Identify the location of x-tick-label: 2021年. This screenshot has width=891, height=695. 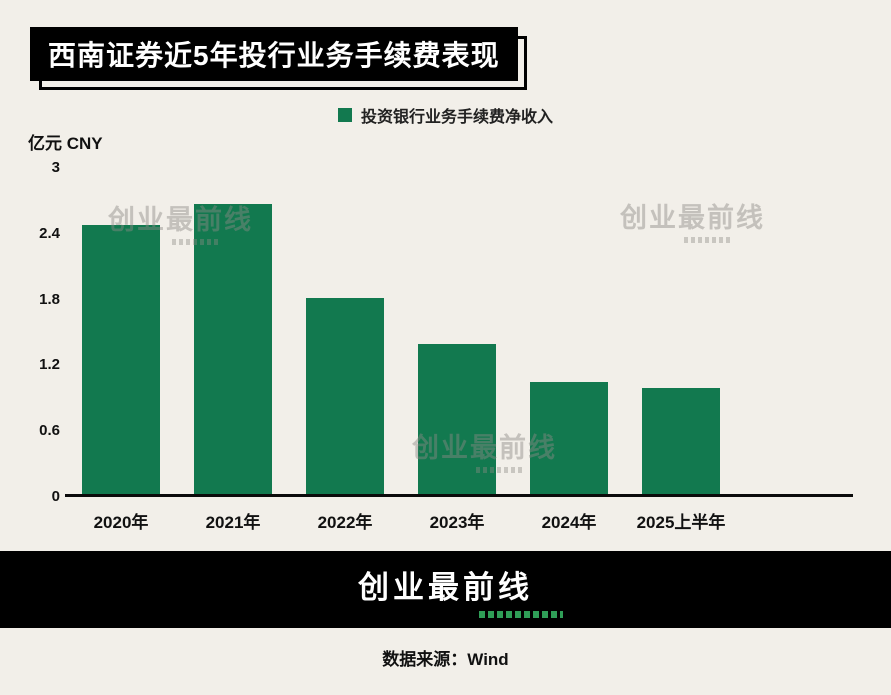
(233, 522).